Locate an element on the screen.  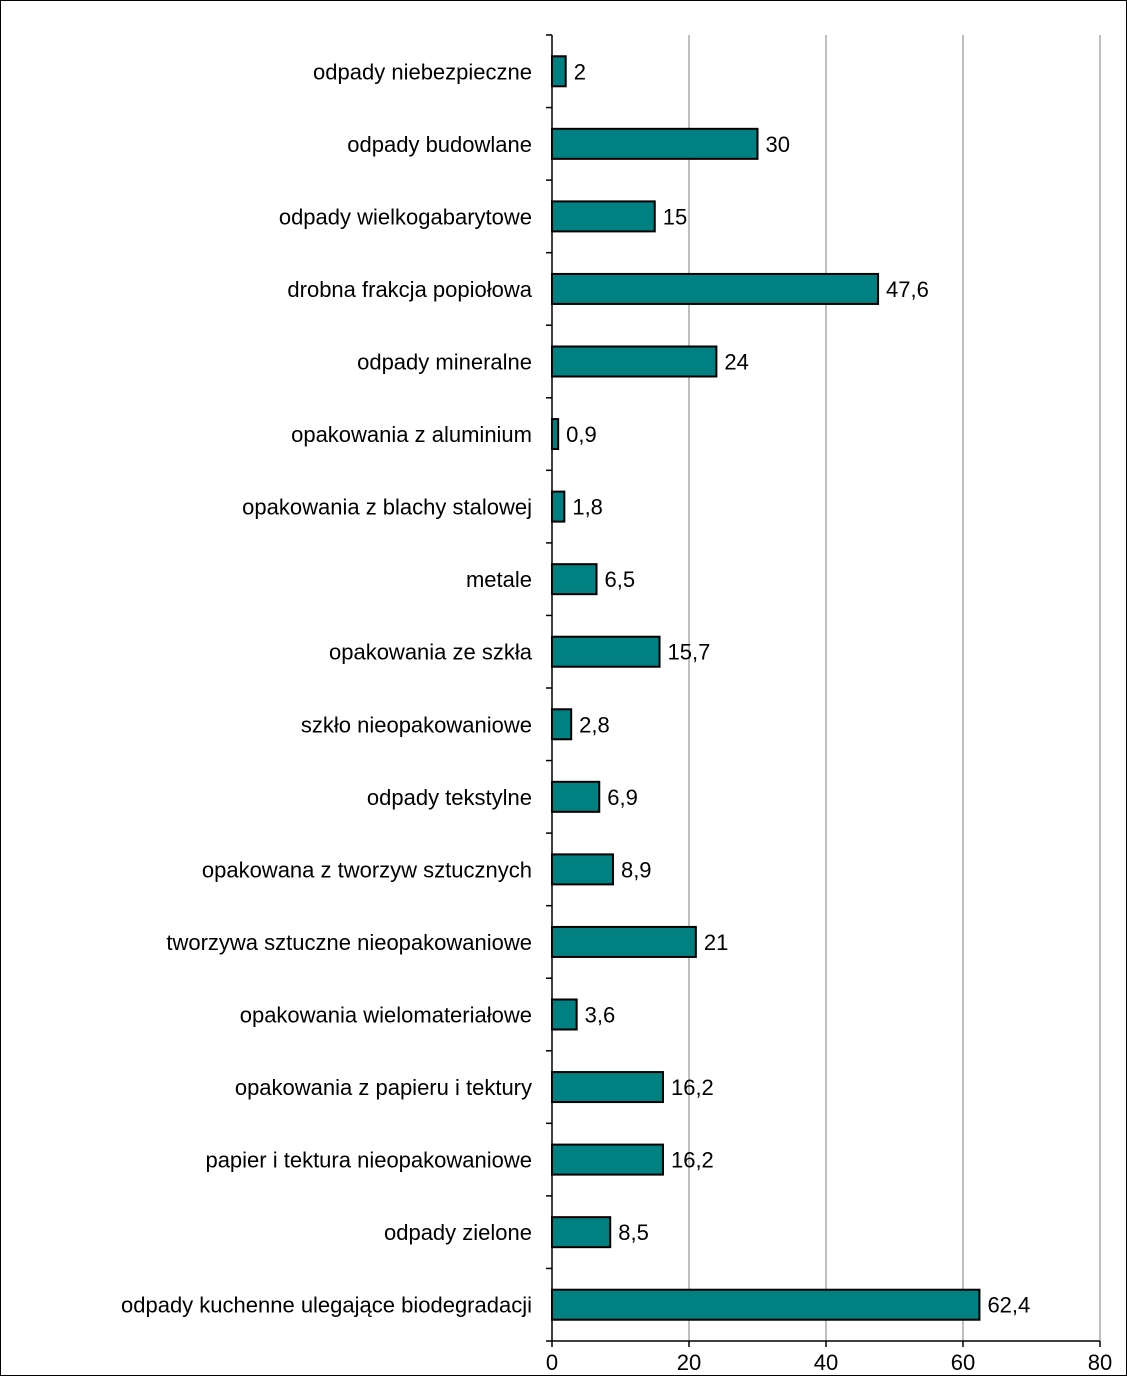
category-label-18: odpady kuchenne ulegające biodegradacji is located at coordinates (326, 1305).